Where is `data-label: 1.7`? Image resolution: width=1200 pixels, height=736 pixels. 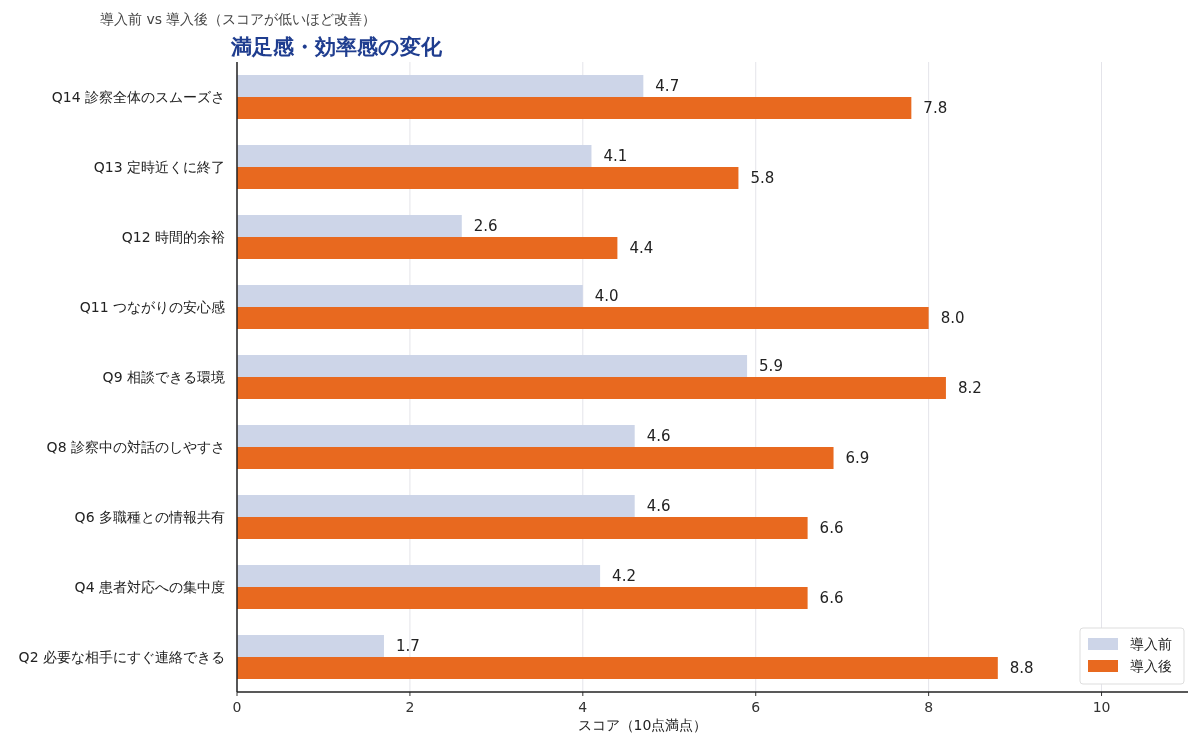
data-label: 1.7 is located at coordinates (407, 646).